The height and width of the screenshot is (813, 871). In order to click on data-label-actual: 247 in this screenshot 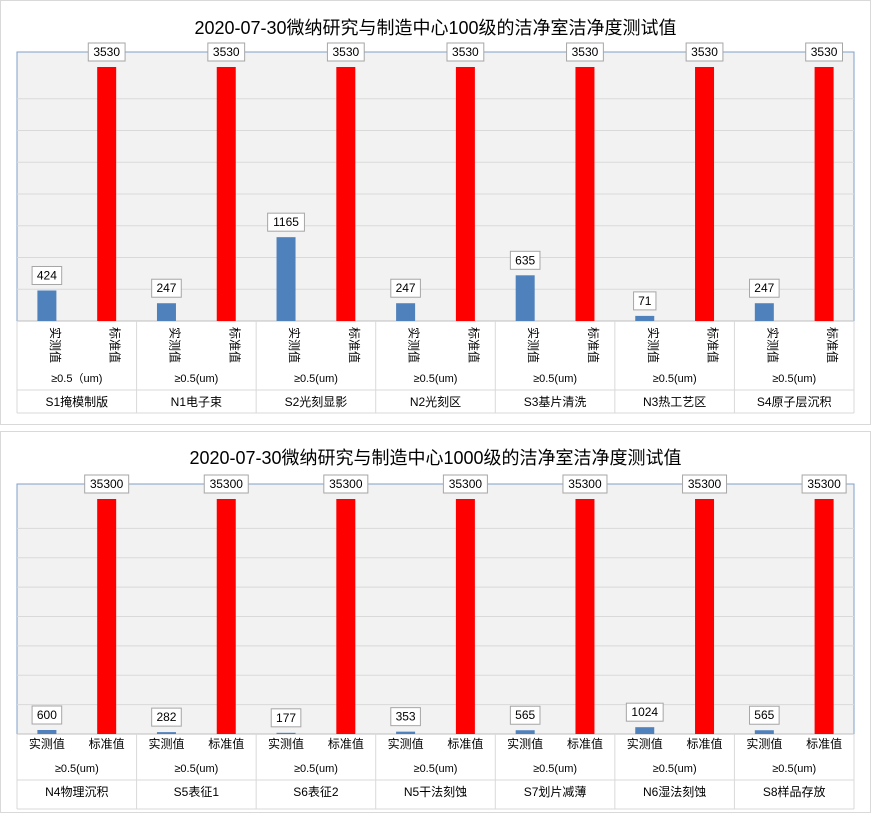, I will do `click(764, 288)`.